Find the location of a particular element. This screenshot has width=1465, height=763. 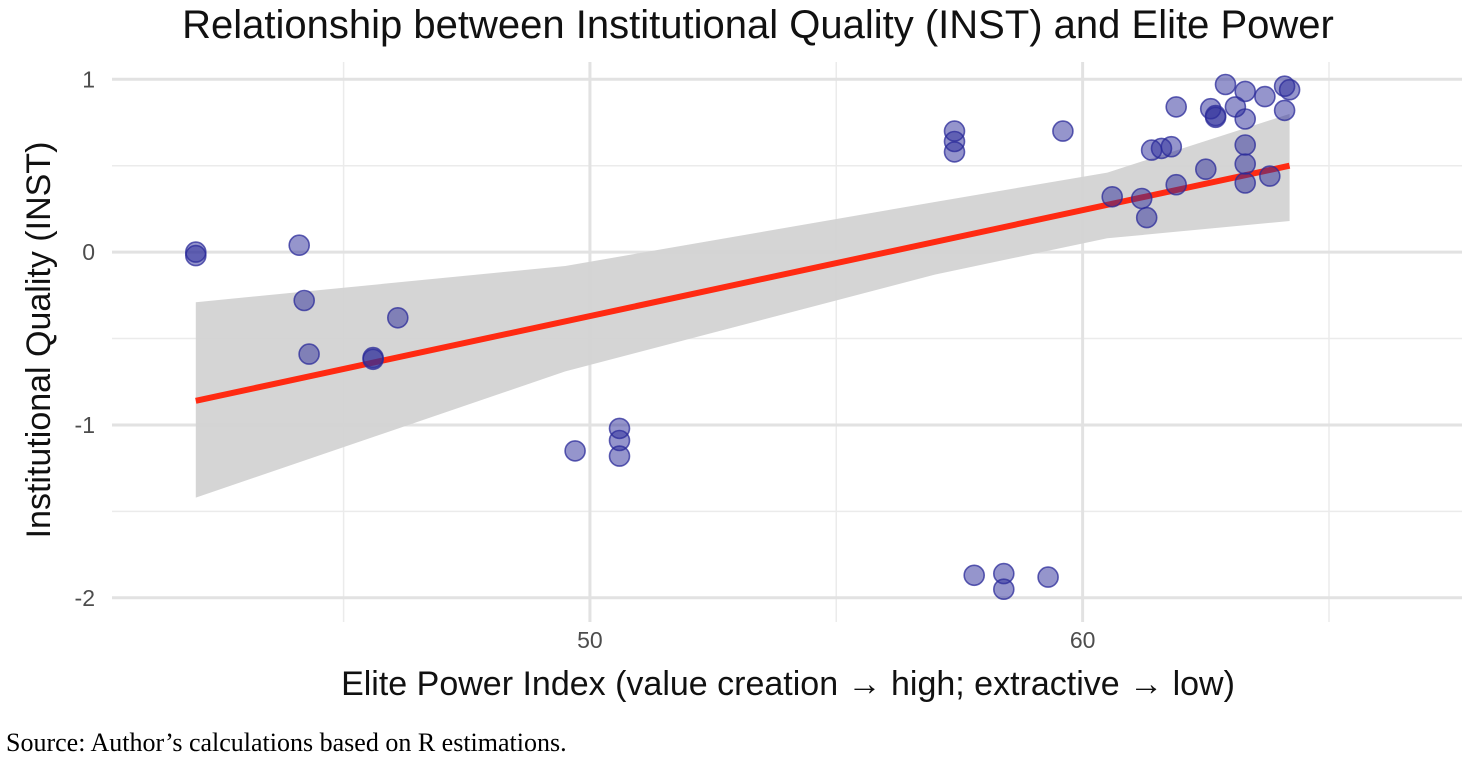

y-tick-label: -1 is located at coordinates (85, 425).